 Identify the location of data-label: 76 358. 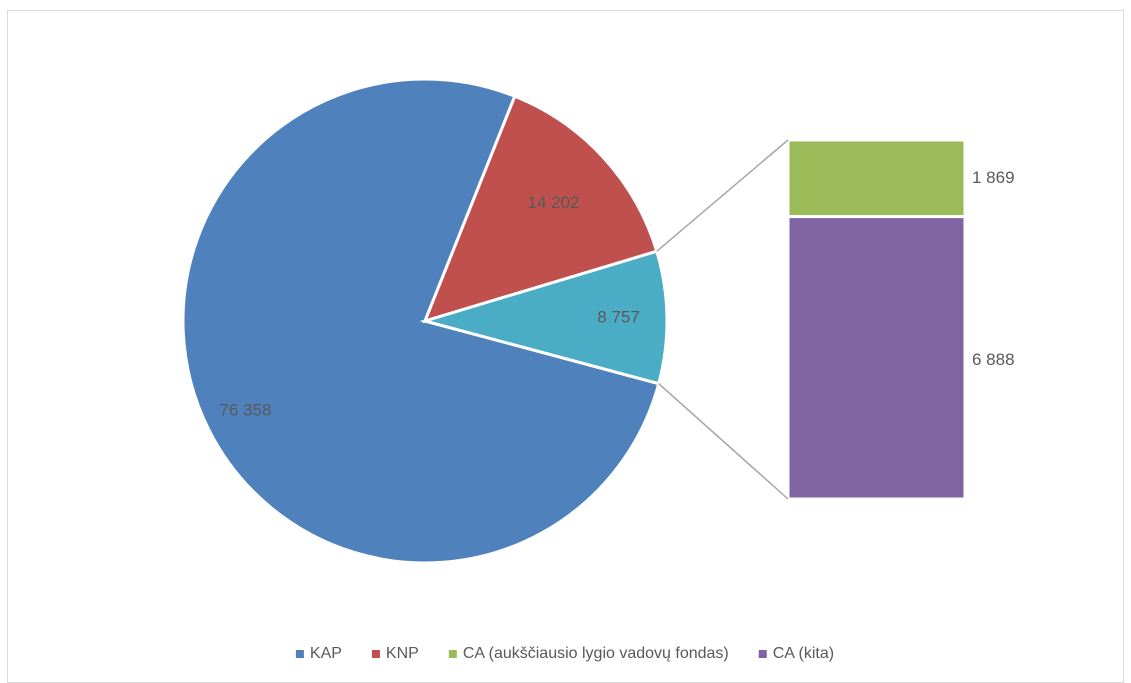
(245, 409).